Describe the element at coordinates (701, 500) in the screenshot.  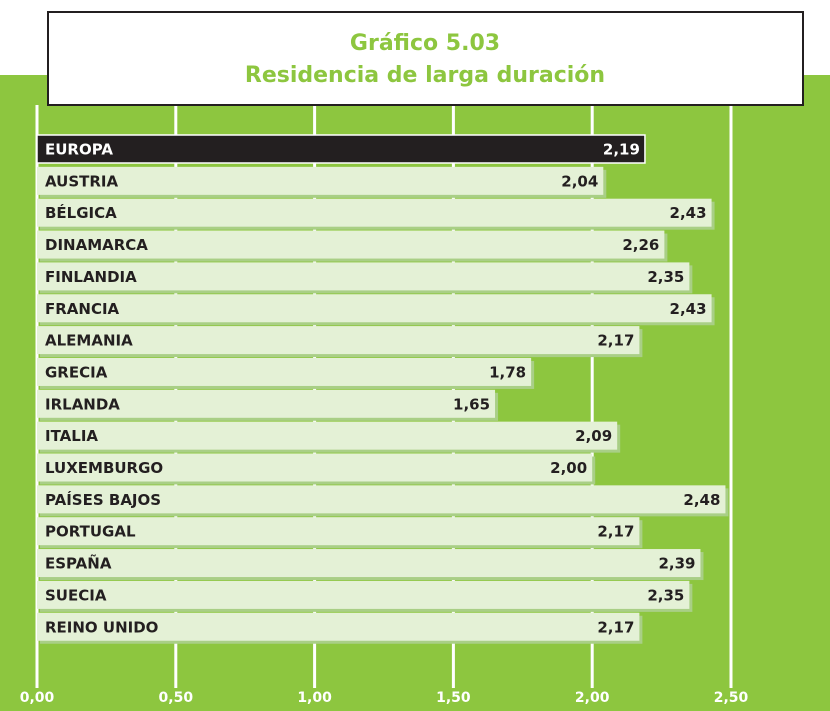
I see `value-label: 2,48` at that location.